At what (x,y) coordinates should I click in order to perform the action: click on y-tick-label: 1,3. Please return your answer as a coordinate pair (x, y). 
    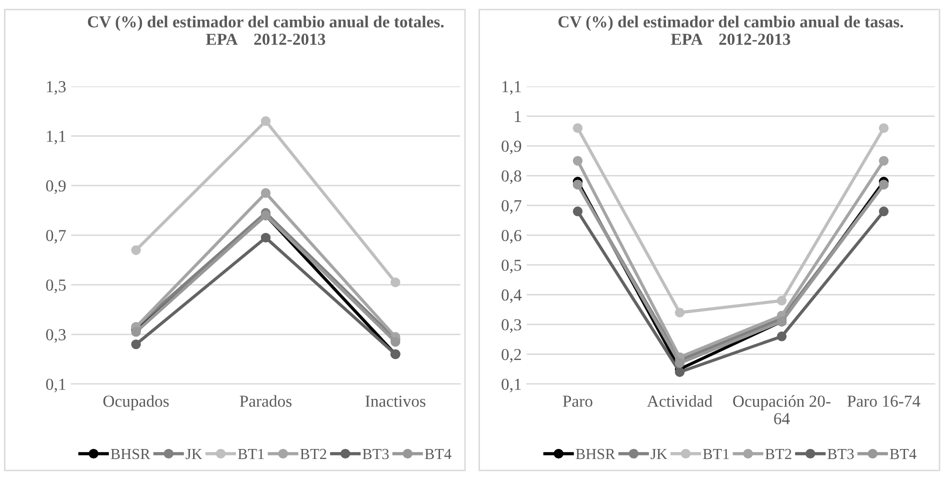
    Looking at the image, I should click on (56, 88).